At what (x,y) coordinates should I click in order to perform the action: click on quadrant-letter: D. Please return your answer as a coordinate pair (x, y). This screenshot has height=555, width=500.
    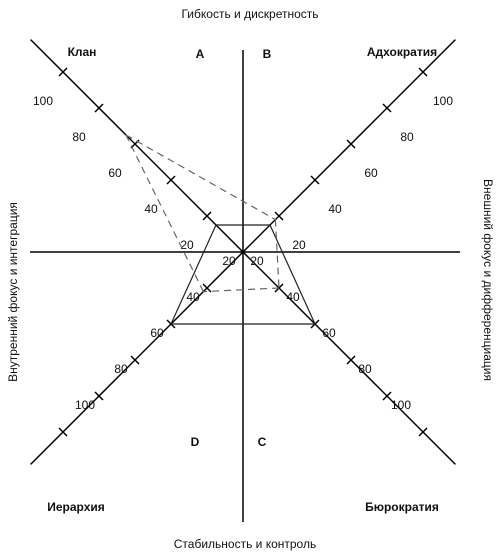
    Looking at the image, I should click on (195, 442).